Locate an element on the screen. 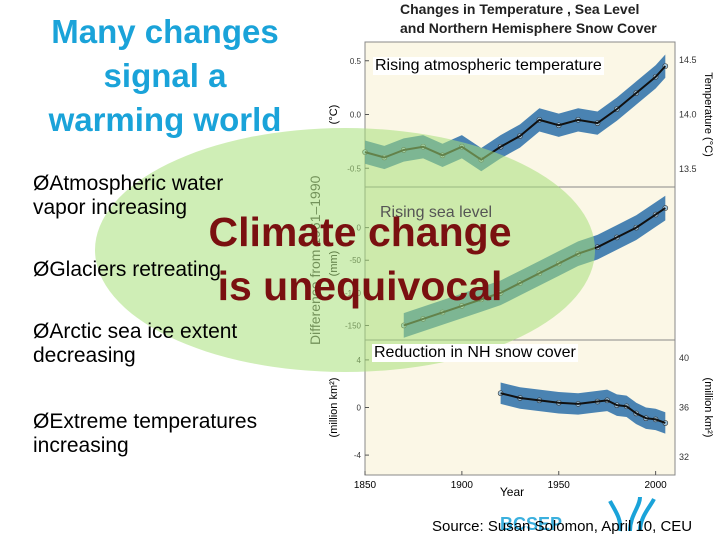 The height and width of the screenshot is (540, 720). right-unit-label: Temperature (°C) is located at coordinates (708, 114).